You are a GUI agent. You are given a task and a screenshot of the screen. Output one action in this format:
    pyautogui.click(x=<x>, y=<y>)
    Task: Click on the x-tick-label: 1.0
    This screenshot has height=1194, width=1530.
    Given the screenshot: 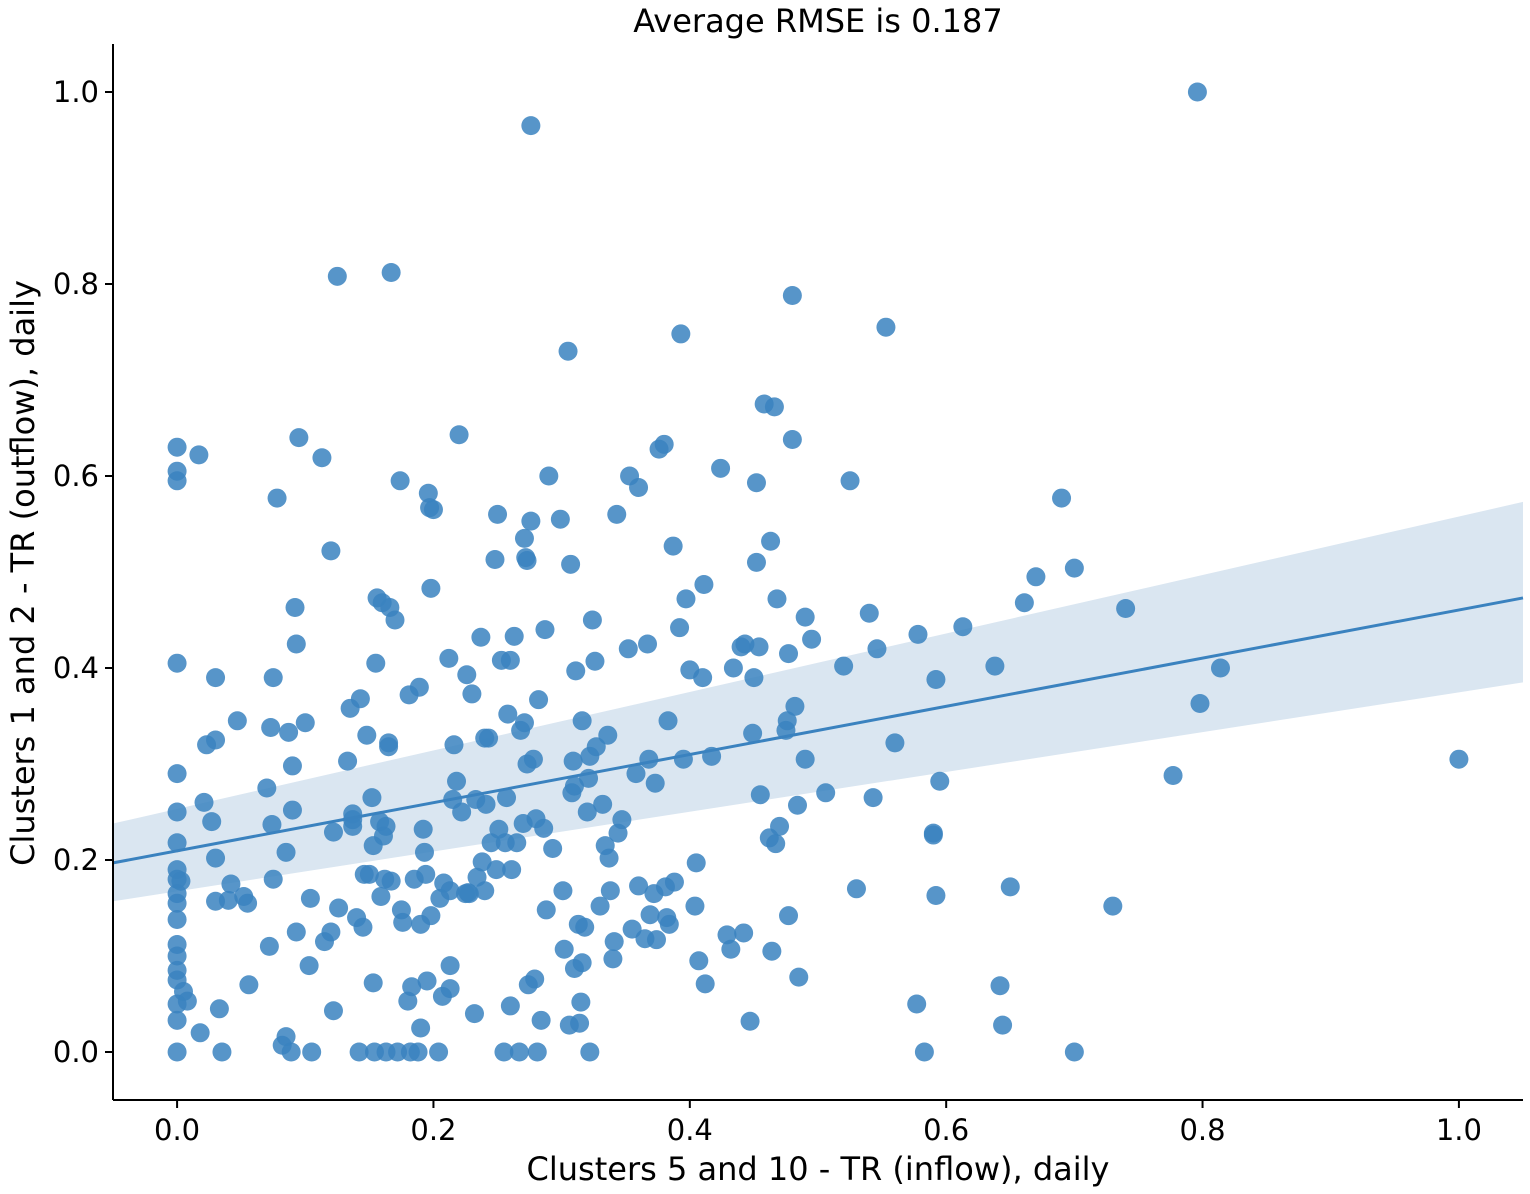 What is the action you would take?
    pyautogui.click(x=1459, y=1130)
    